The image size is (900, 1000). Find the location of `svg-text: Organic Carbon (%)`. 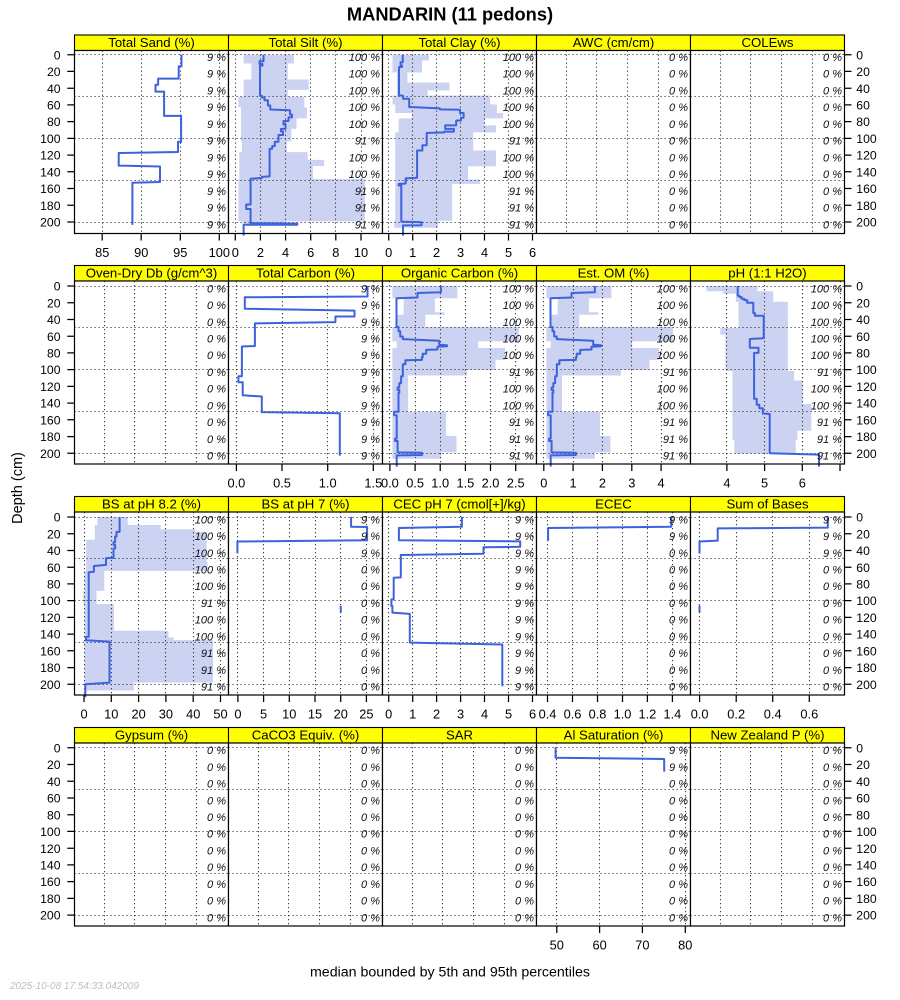

svg-text: Organic Carbon (%) is located at coordinates (459, 273).